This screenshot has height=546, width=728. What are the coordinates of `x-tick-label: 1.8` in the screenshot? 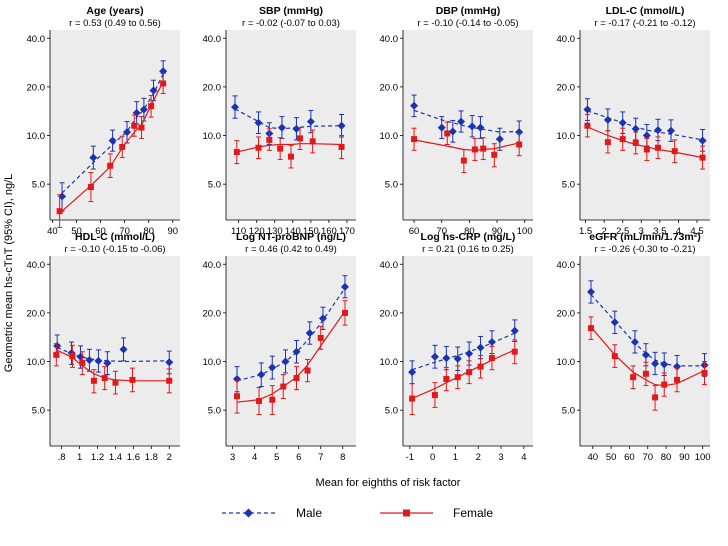 It's located at (151, 457).